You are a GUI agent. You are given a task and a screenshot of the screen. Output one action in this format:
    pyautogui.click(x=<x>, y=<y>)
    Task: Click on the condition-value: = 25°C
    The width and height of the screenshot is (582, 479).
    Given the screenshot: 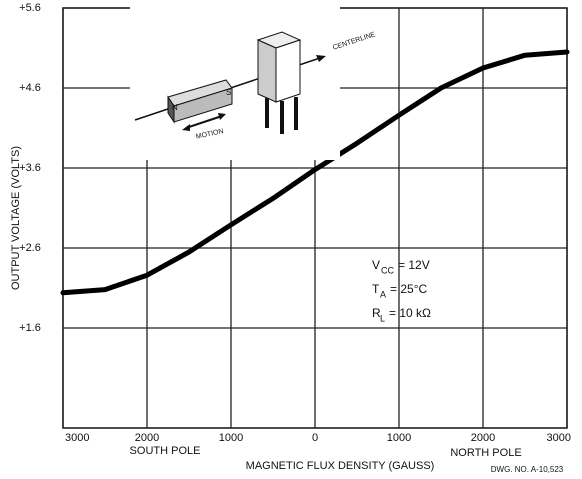 What is the action you would take?
    pyautogui.click(x=408, y=289)
    